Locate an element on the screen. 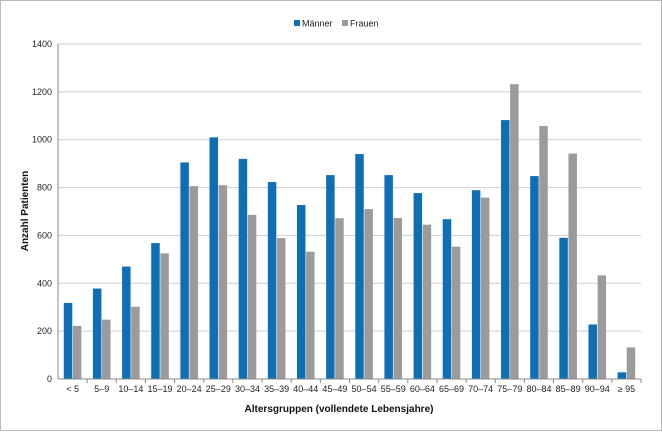 This screenshot has height=432, width=662. x-tick-label: 35–39 is located at coordinates (276, 389).